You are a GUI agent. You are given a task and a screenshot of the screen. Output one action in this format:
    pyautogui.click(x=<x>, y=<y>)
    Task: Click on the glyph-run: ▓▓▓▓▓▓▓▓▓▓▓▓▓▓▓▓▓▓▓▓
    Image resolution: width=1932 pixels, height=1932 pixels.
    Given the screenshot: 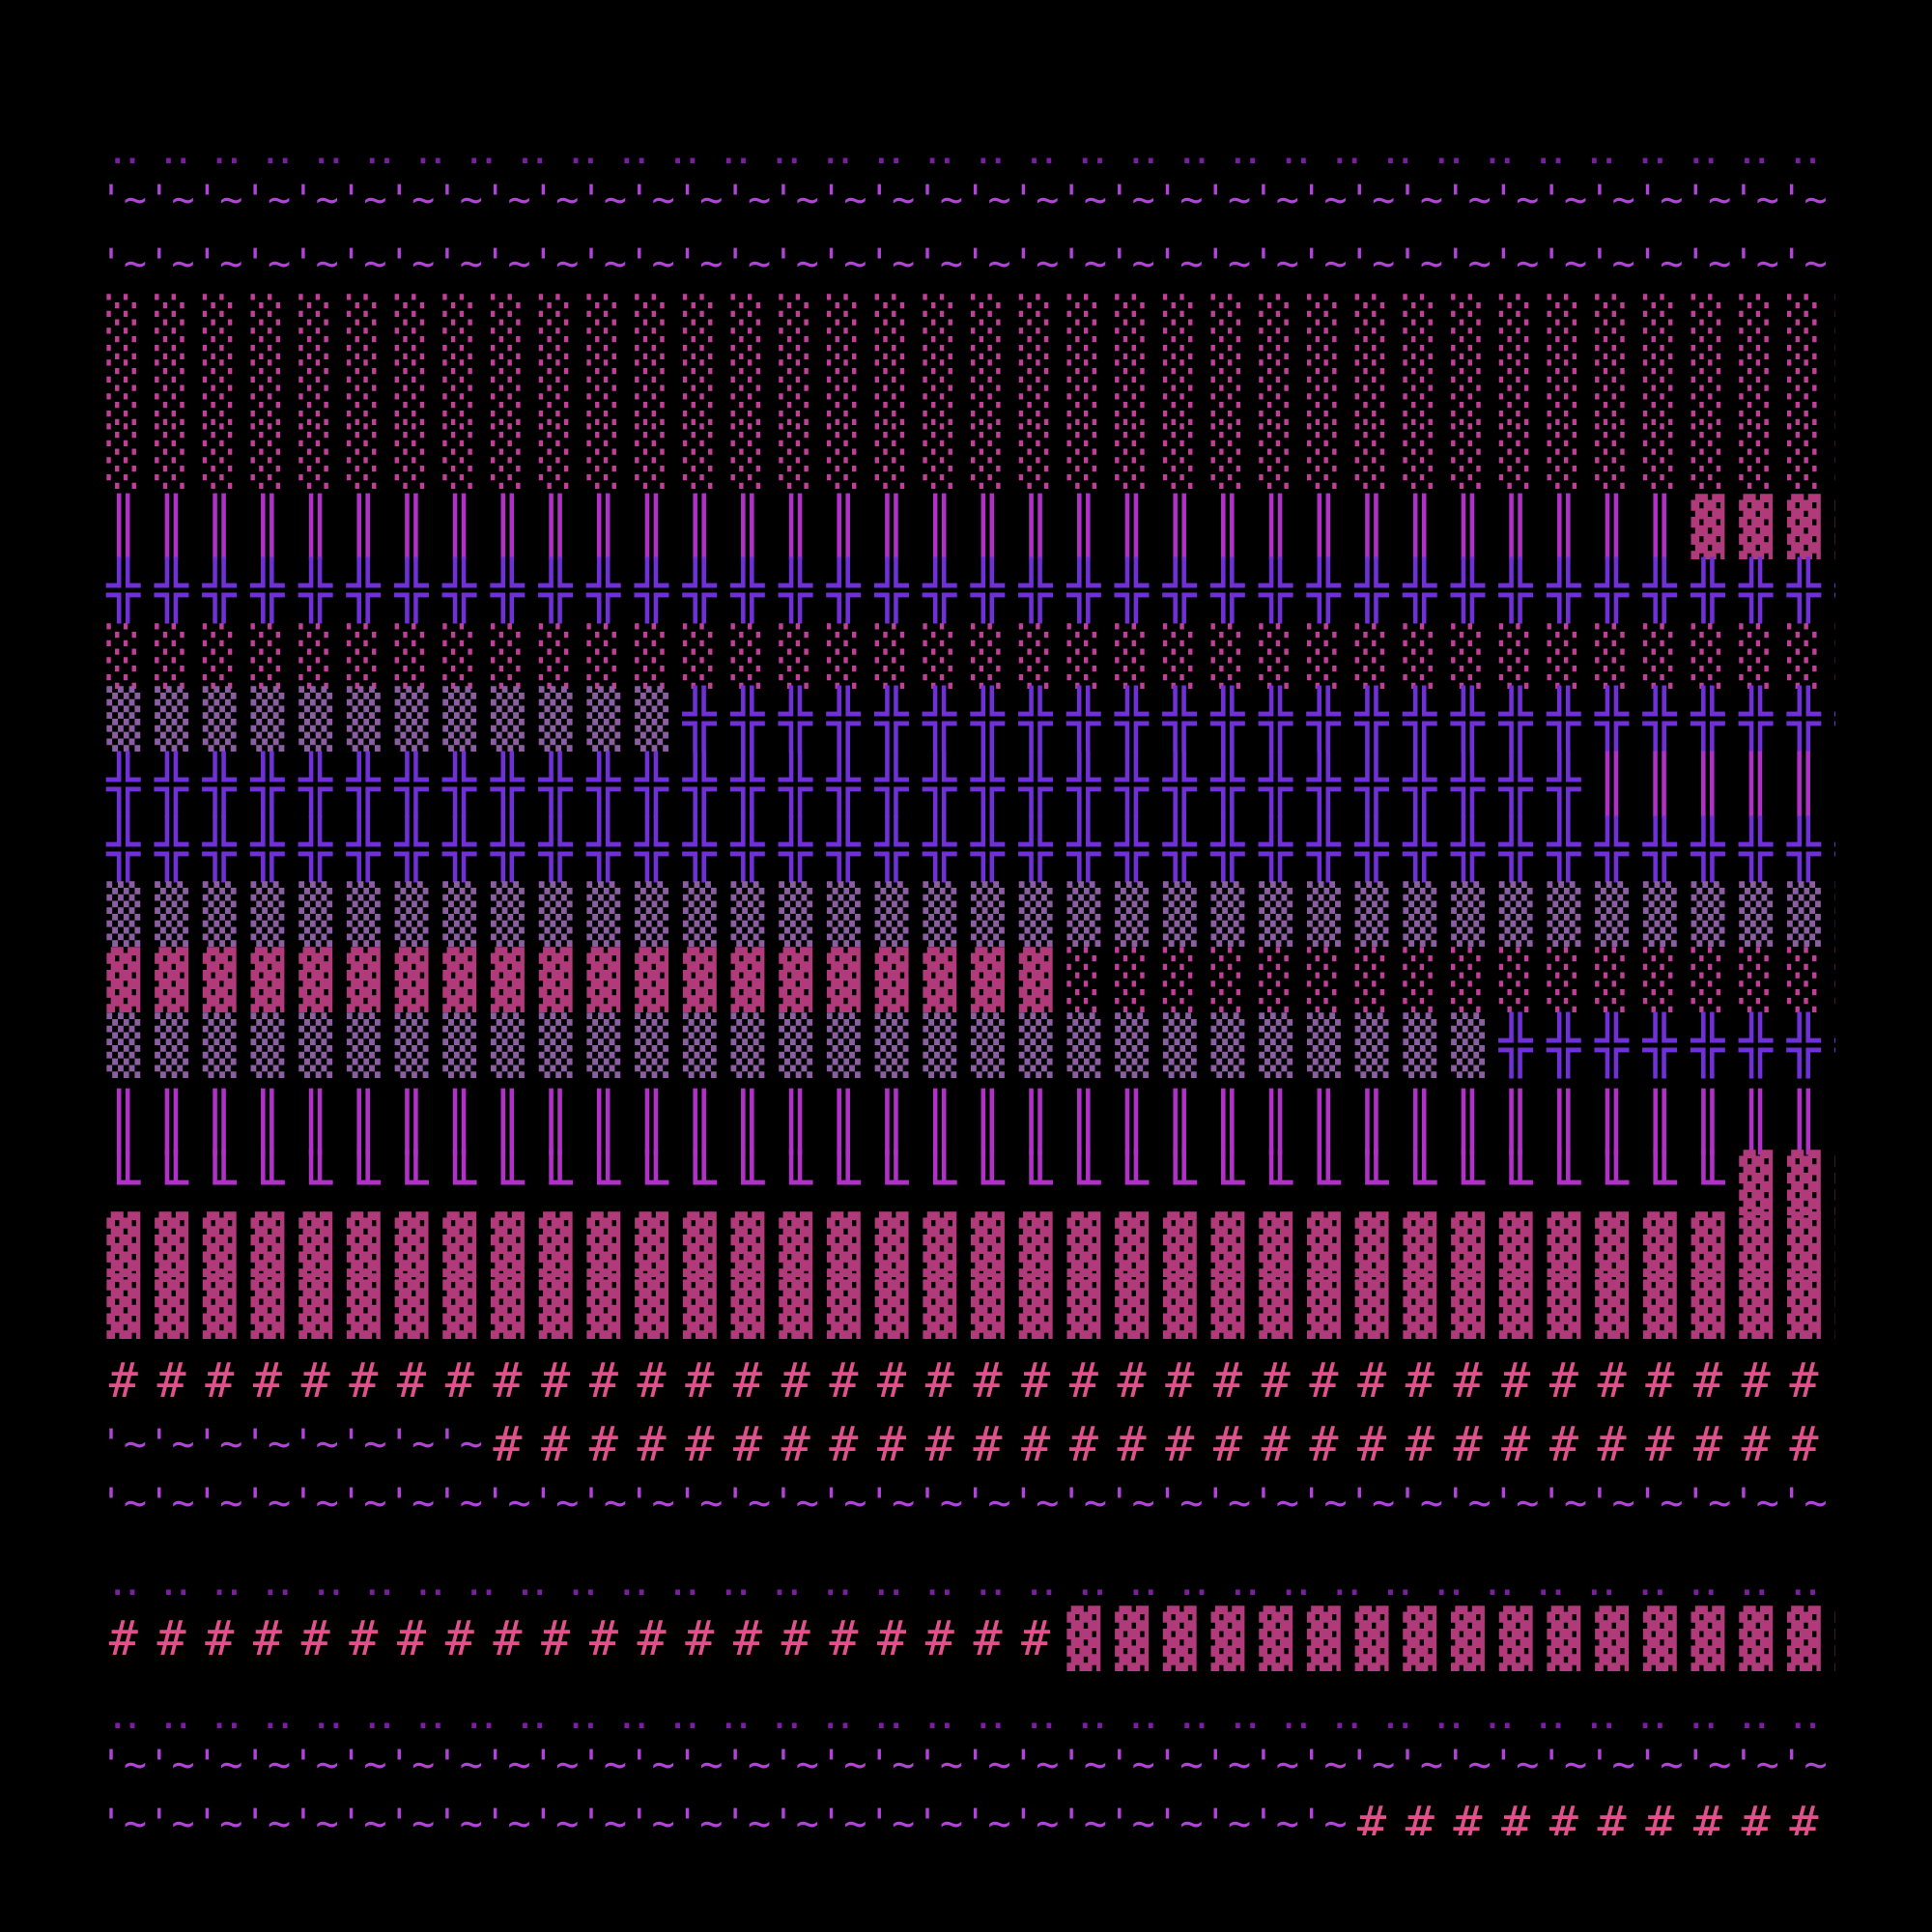 What is the action you would take?
    pyautogui.click(x=586, y=979)
    